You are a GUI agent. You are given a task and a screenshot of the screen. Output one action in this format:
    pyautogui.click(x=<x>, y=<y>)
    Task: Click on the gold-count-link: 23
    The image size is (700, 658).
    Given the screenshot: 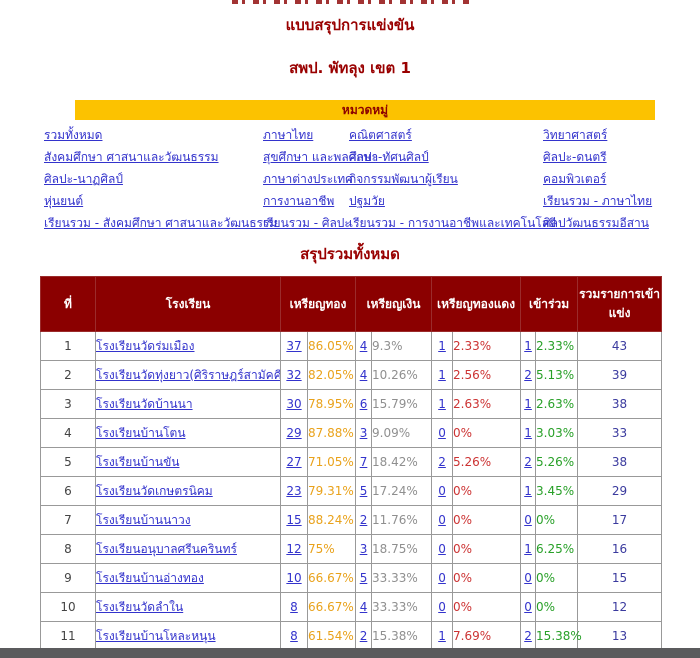 What is the action you would take?
    pyautogui.click(x=294, y=491)
    